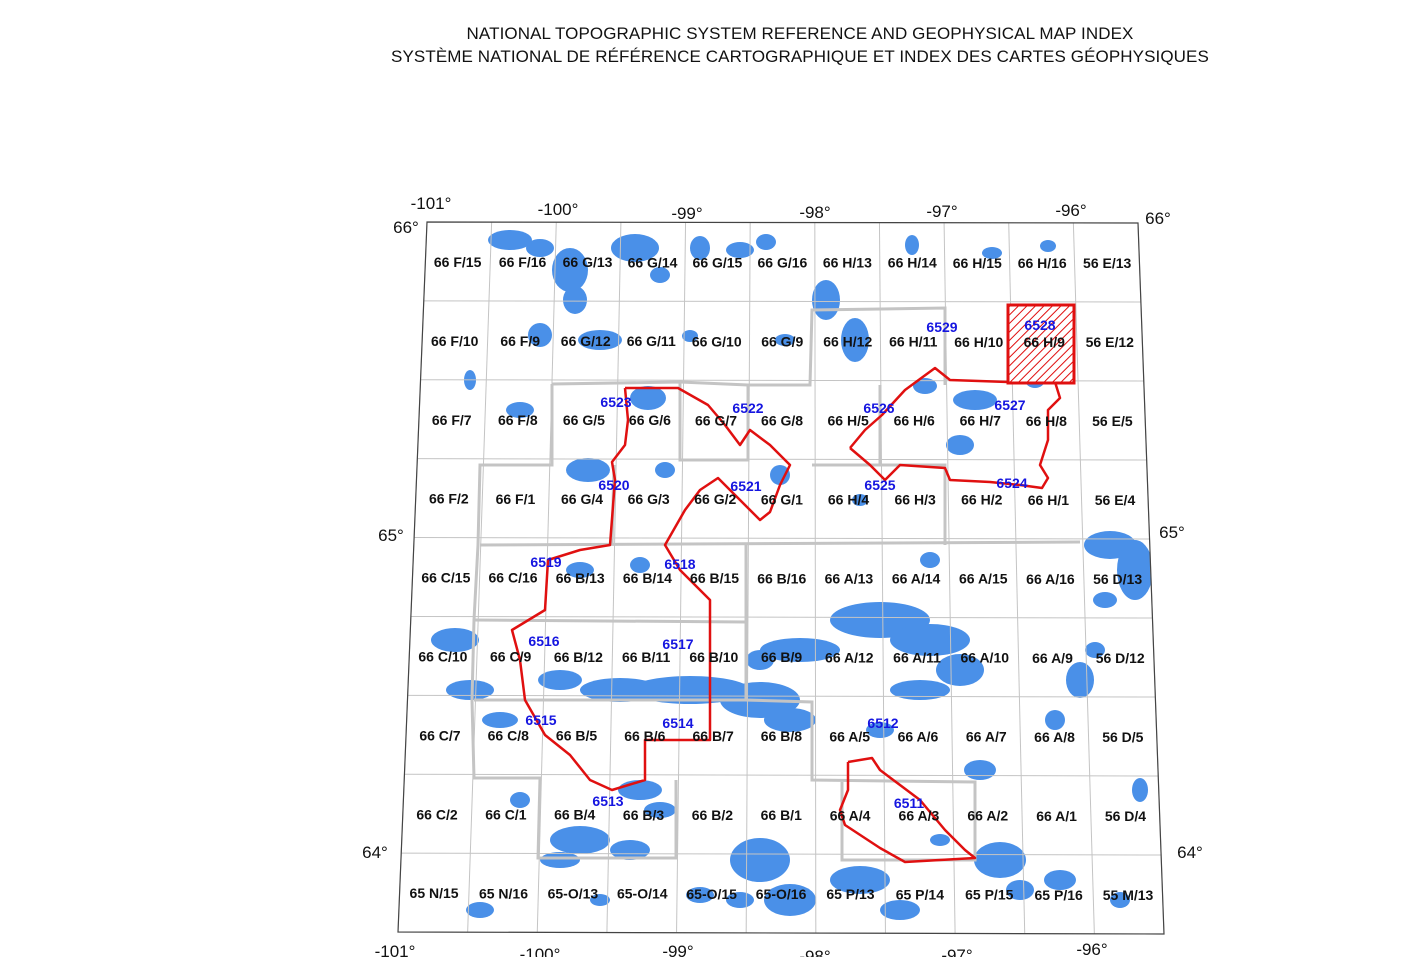  I want to click on nts-sheet-label: 66 G/7, so click(716, 420).